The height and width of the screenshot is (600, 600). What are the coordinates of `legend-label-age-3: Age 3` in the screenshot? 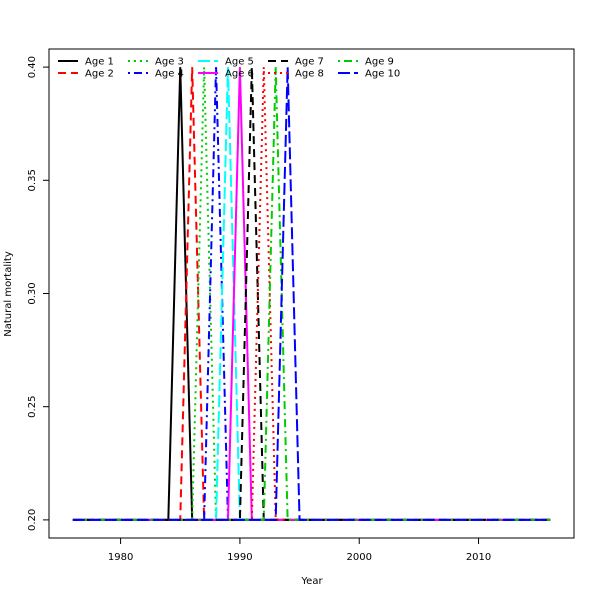 It's located at (169, 62).